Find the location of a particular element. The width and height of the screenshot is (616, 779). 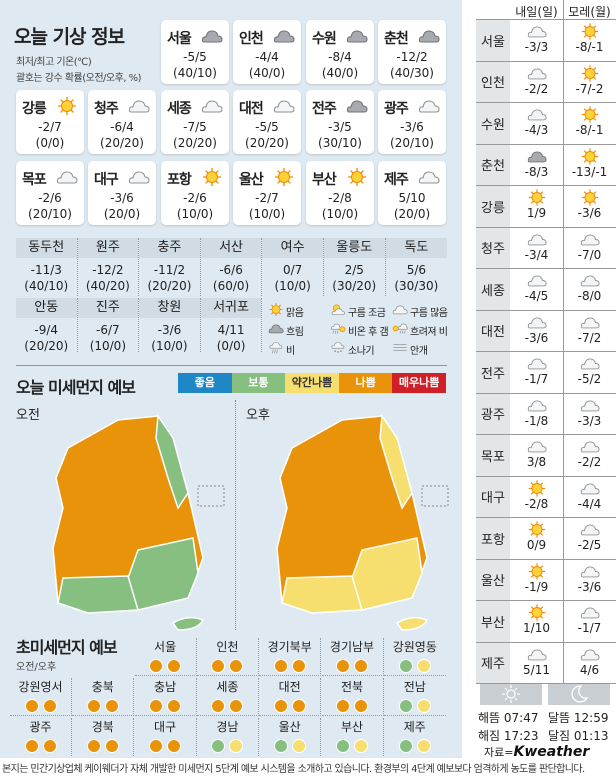

region-name: 강원영서 is located at coordinates (40, 687).